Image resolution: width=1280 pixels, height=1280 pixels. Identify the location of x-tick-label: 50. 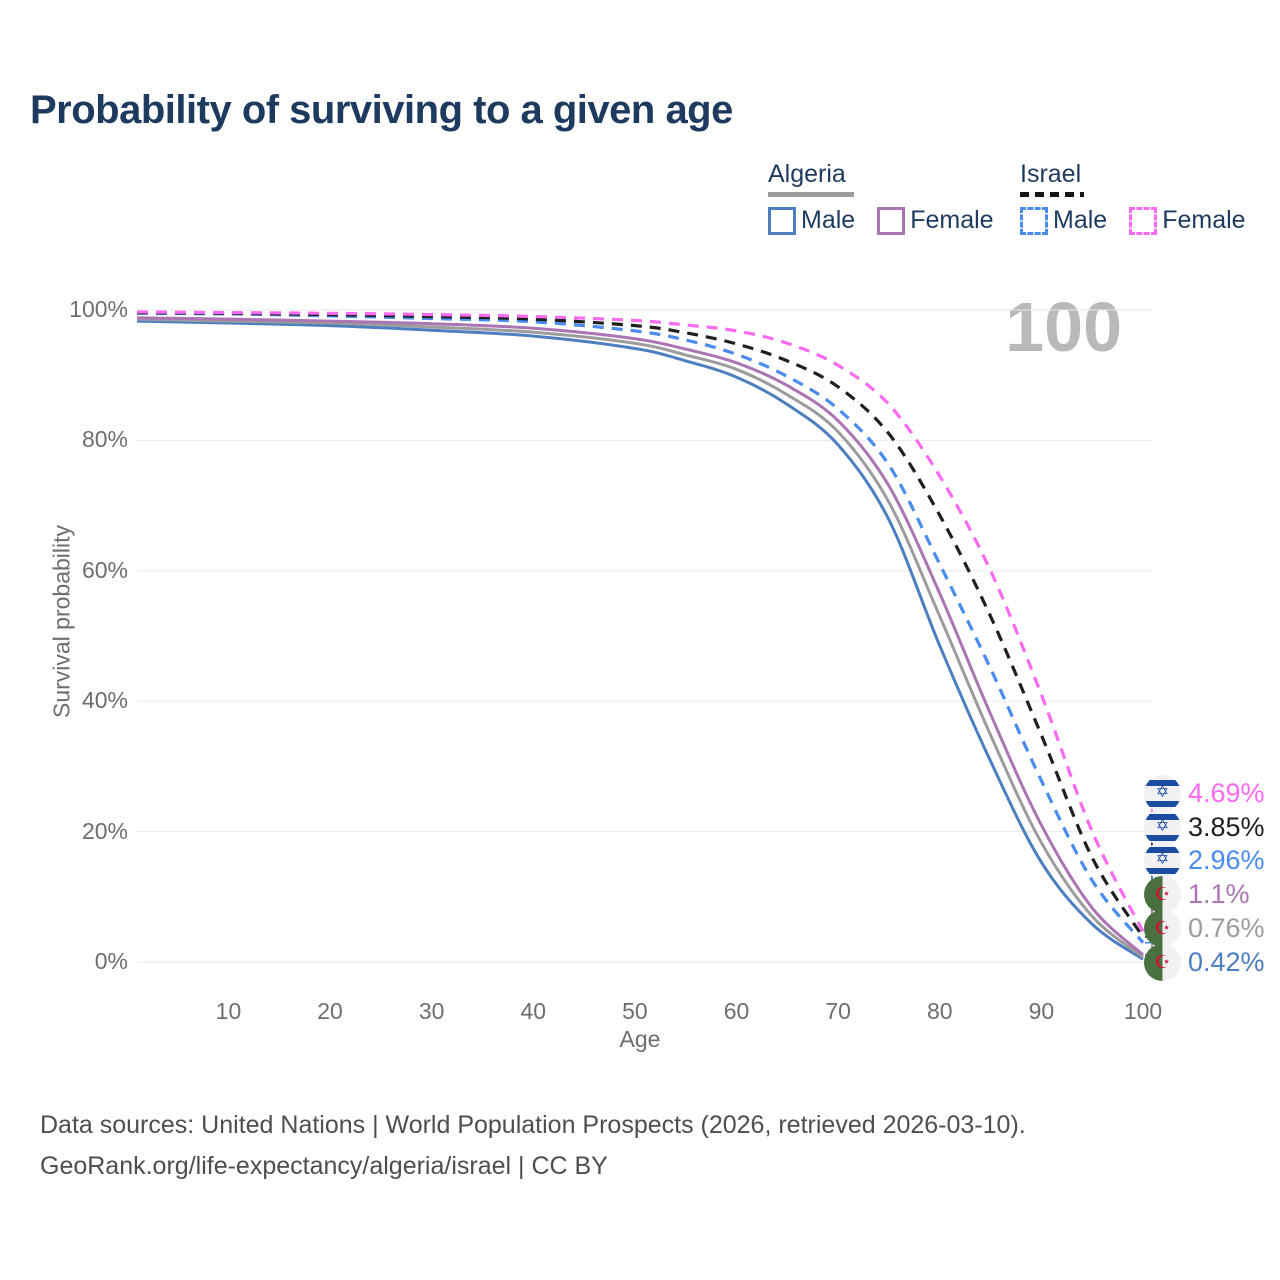
(635, 1011).